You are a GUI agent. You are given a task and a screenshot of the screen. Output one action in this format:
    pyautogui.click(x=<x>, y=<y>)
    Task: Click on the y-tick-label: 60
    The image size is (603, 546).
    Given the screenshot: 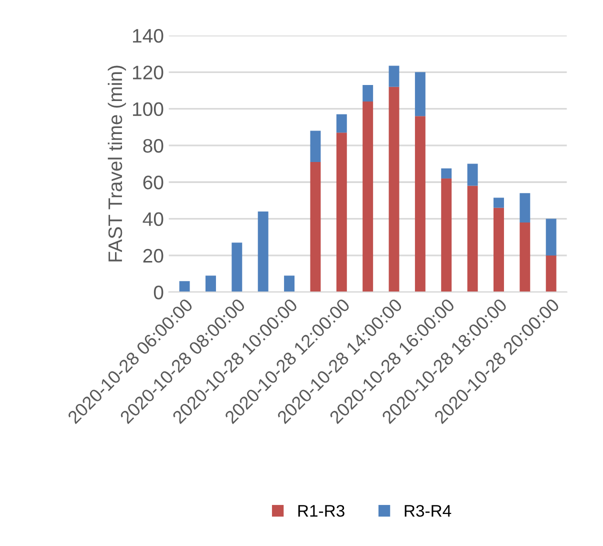 What is the action you would take?
    pyautogui.click(x=153, y=183)
    